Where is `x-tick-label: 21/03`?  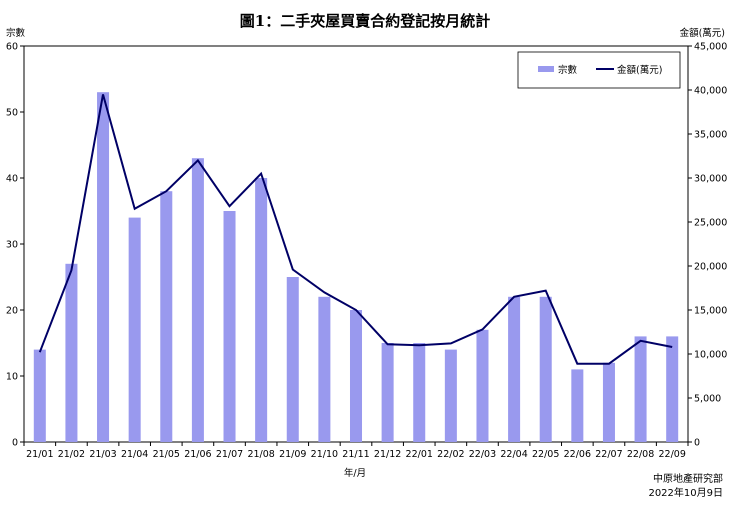
x-tick-label: 21/03 is located at coordinates (102, 454).